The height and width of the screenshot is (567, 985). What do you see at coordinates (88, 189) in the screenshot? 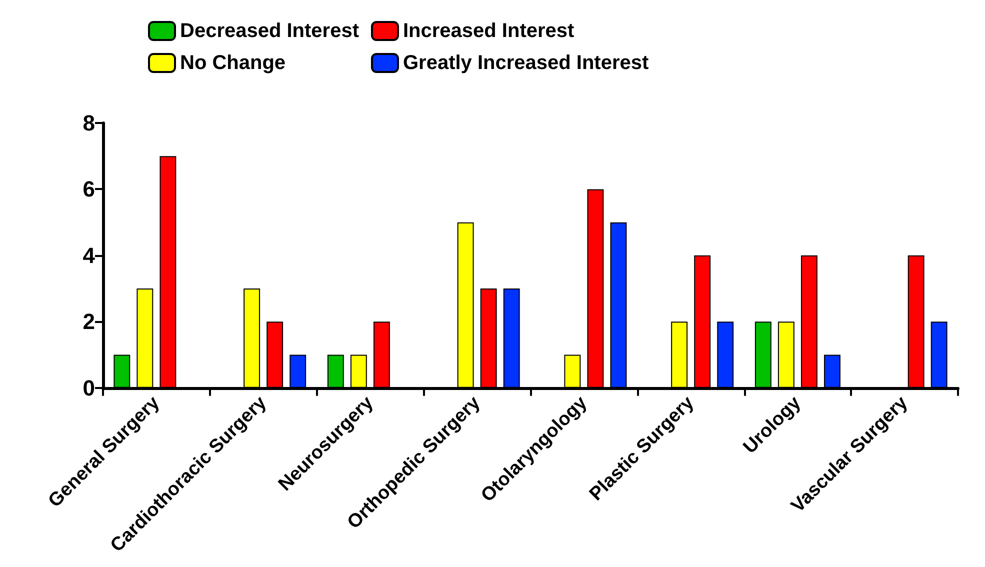
I see `y-tick-label: 6` at bounding box center [88, 189].